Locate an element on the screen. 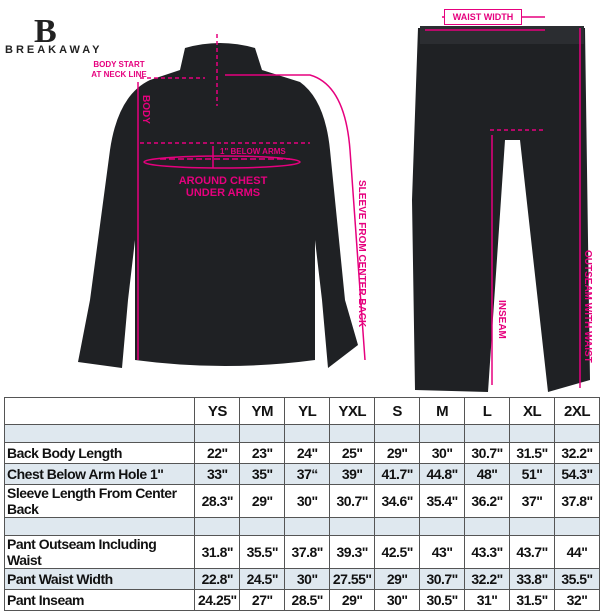  measurement-cell: 37" is located at coordinates (532, 501).